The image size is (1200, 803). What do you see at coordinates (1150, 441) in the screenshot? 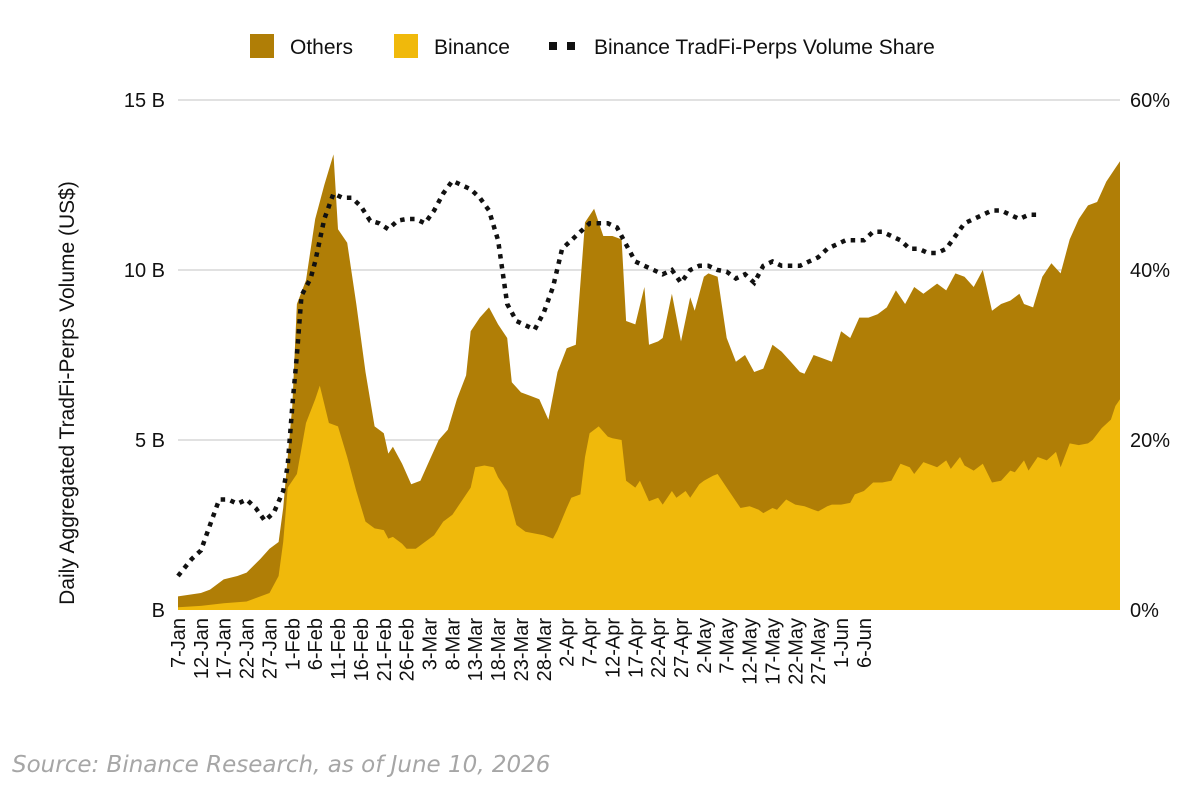
I see `y-right-tick-1: 20%` at bounding box center [1150, 441].